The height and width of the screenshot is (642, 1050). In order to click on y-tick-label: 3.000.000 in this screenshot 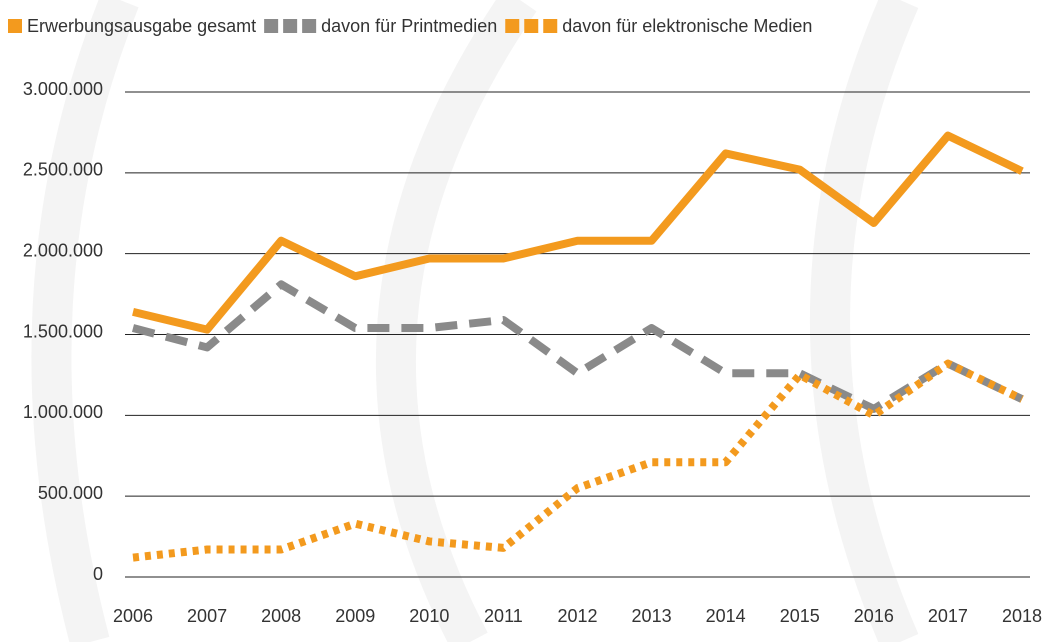, I will do `click(63, 89)`.